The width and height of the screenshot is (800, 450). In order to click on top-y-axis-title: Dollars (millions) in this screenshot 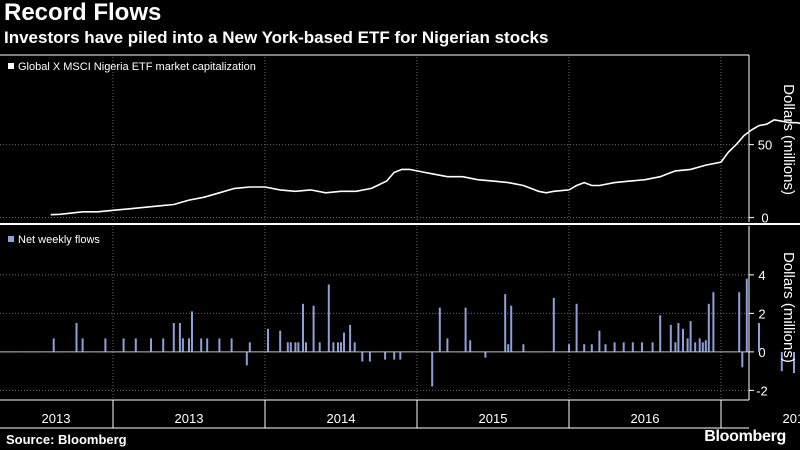, I will do `click(788, 139)`.